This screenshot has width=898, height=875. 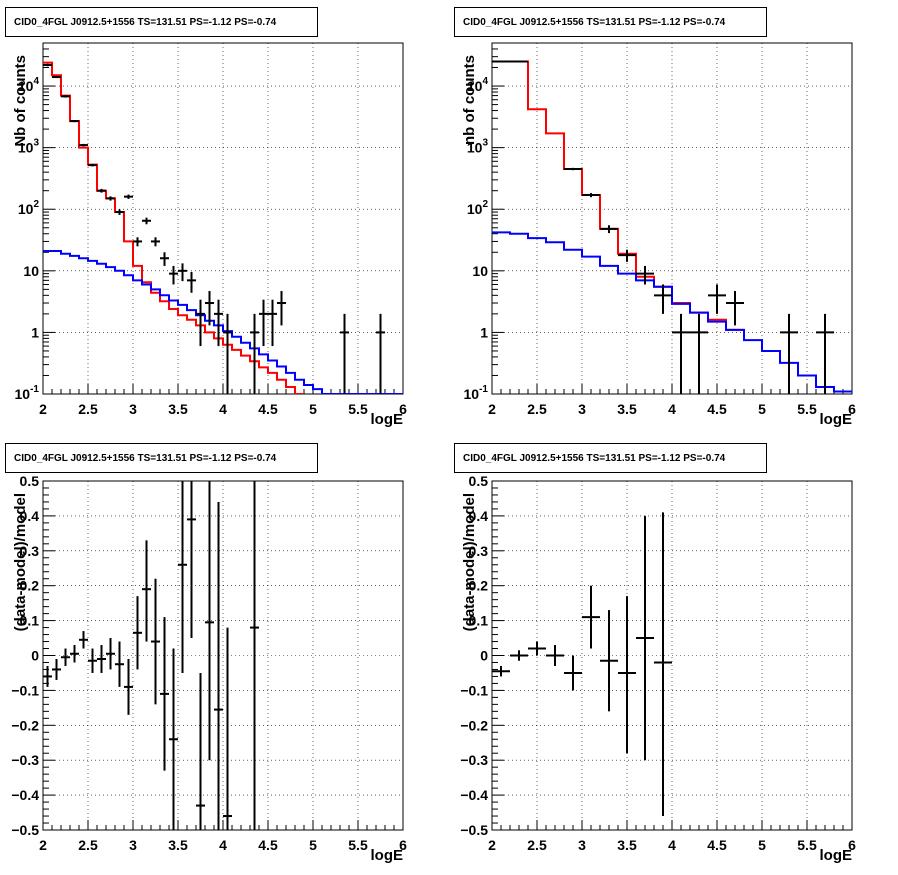 I want to click on x-tick-label: 6, so click(x=403, y=409).